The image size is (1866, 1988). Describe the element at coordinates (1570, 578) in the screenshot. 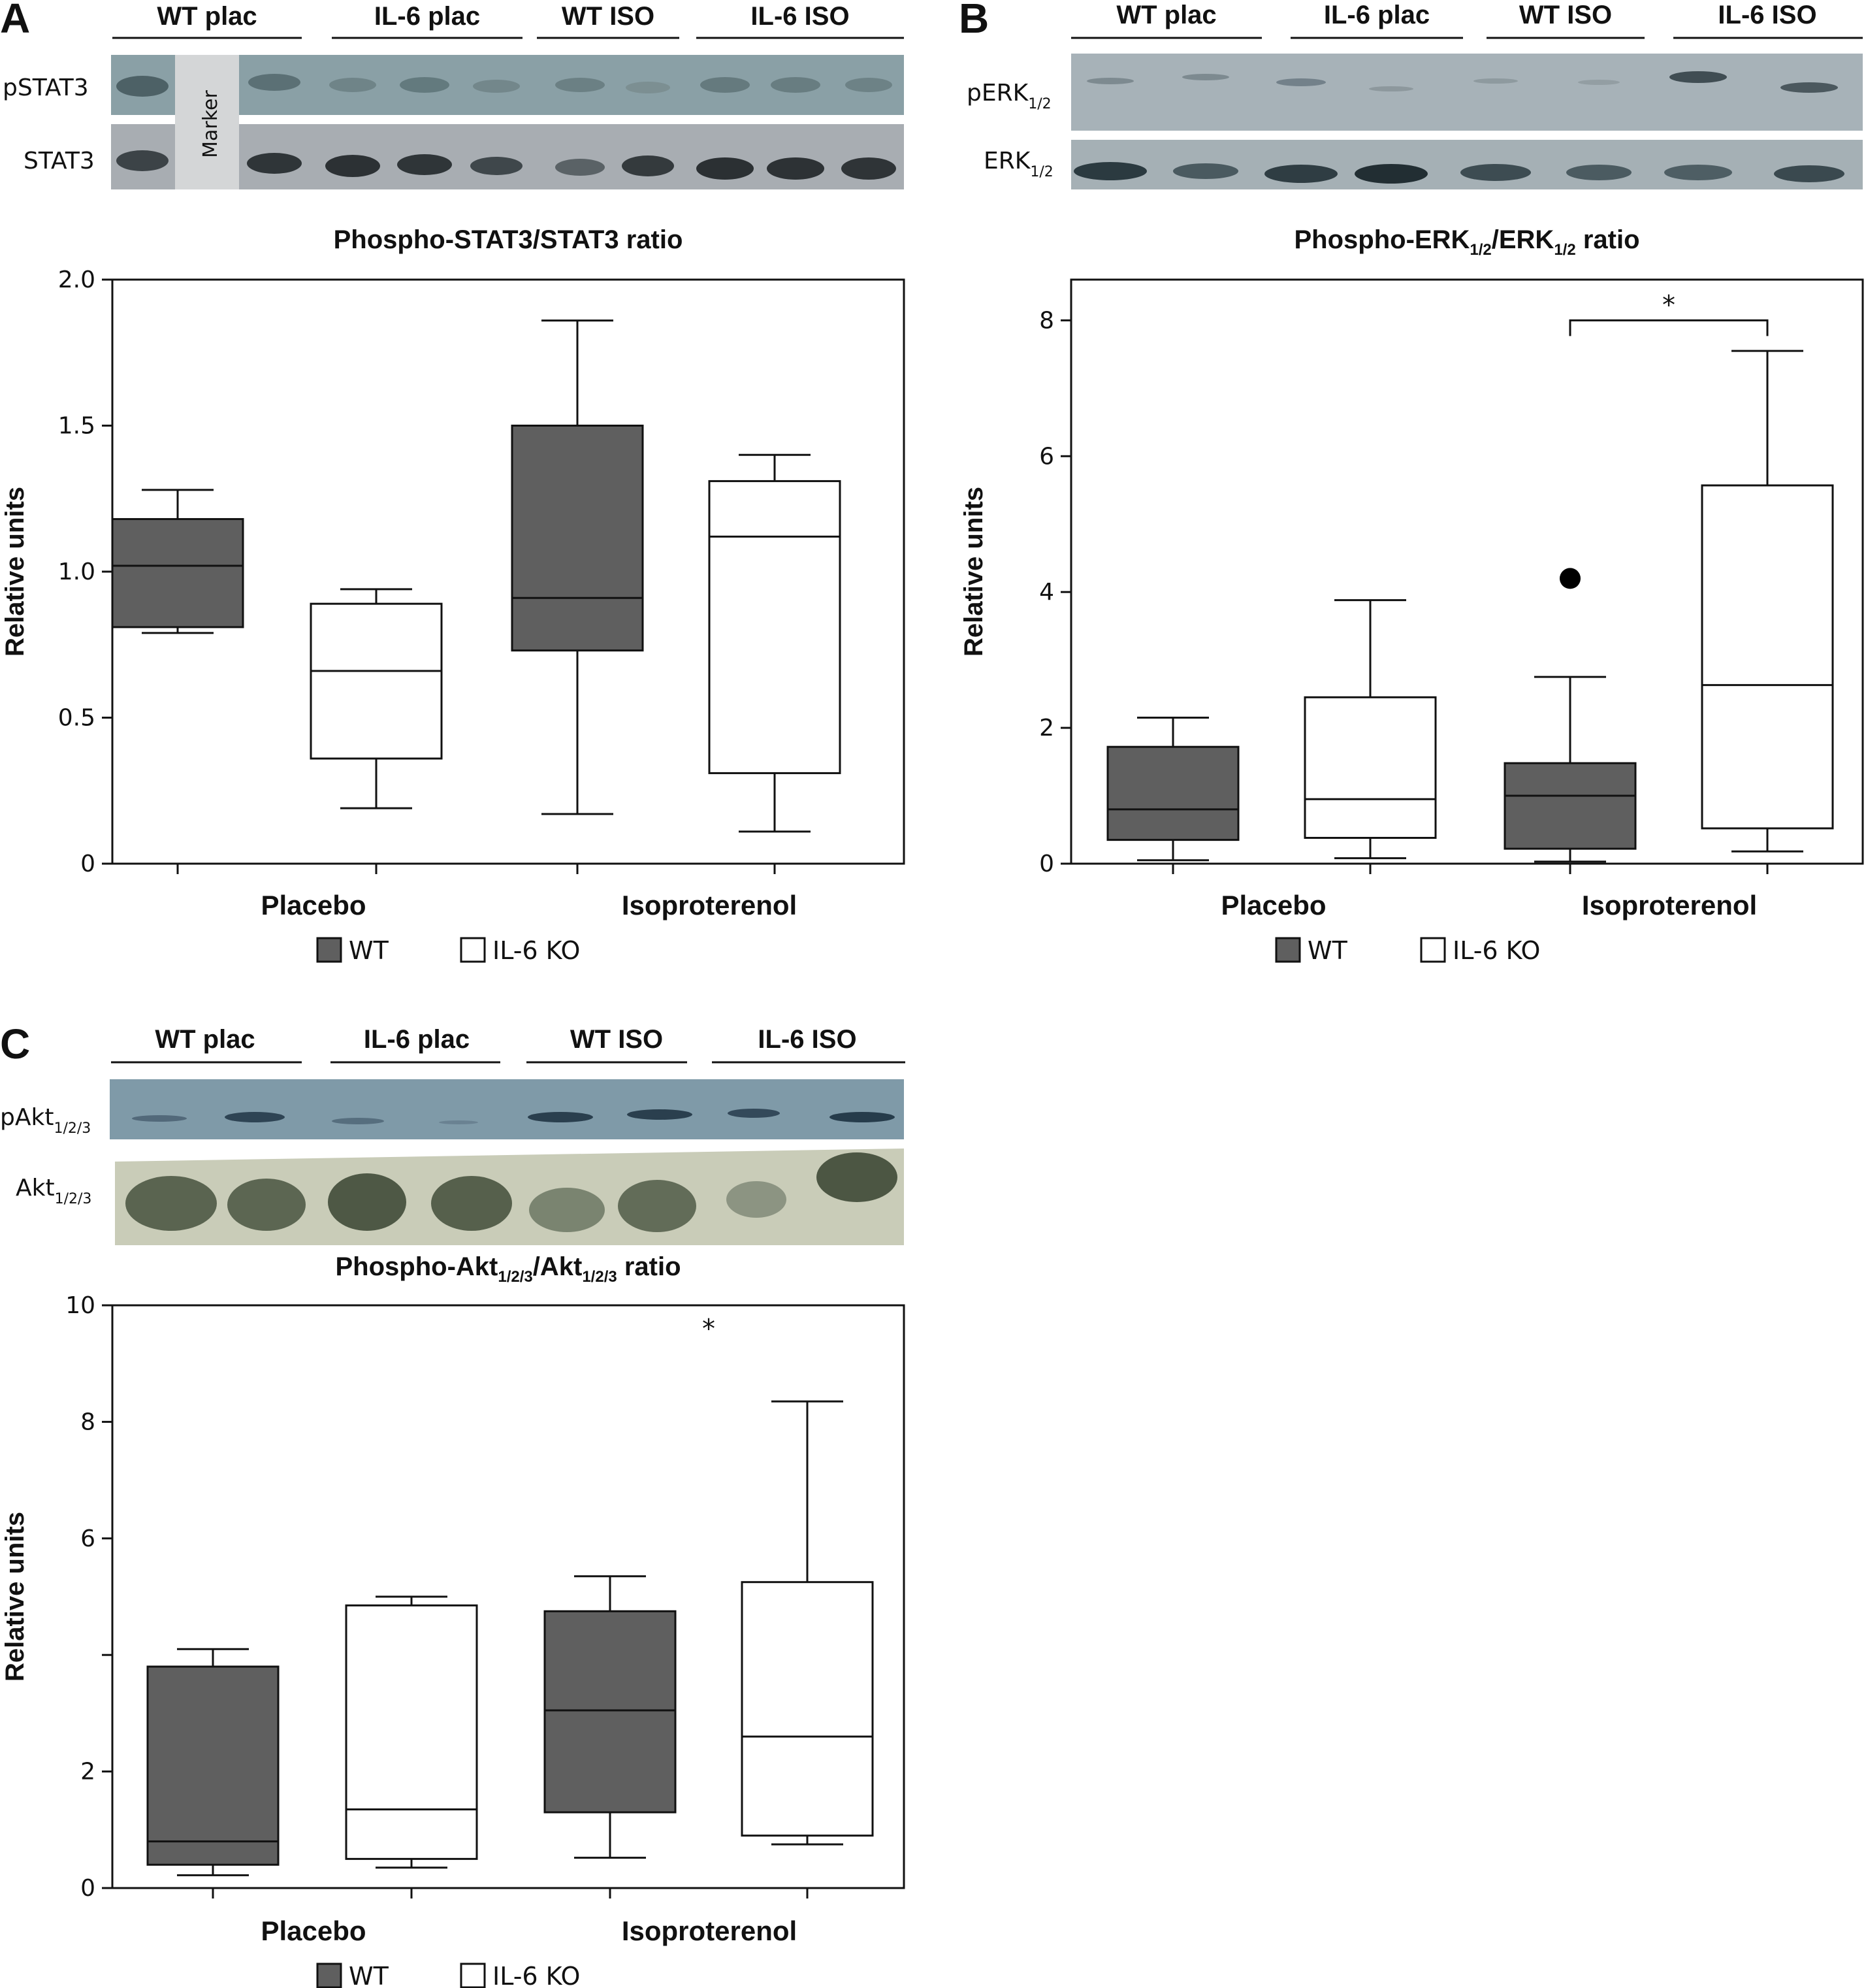

I see `outlier-point` at that location.